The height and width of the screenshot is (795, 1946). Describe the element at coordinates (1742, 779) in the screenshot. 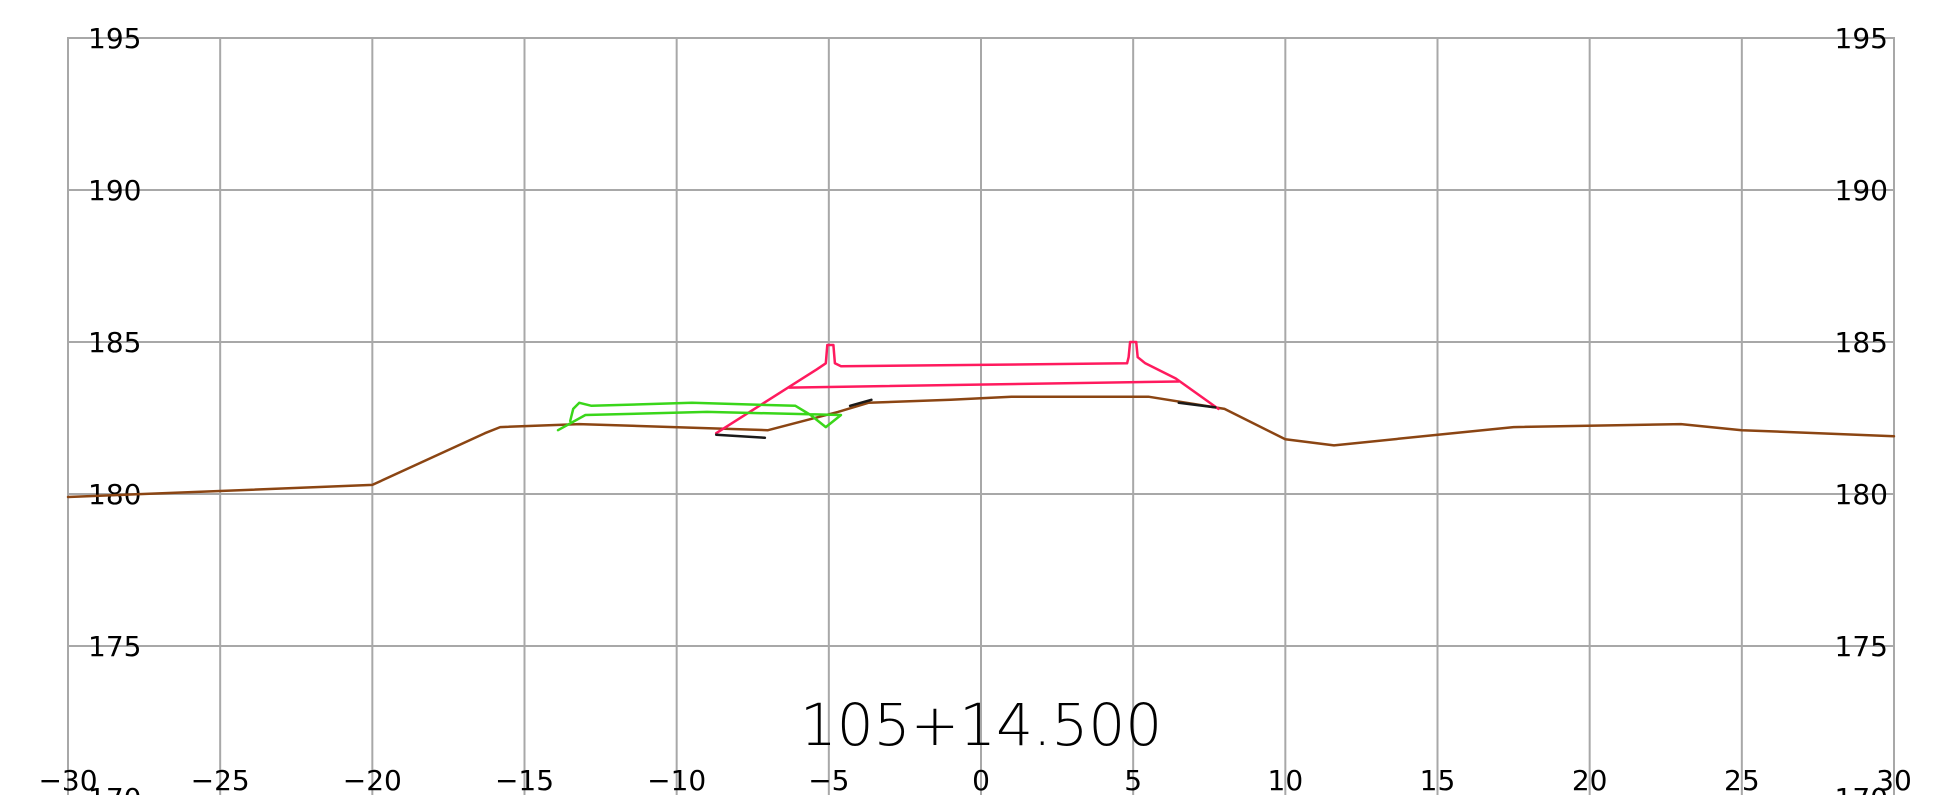

I see `x-tick-label: 25` at that location.